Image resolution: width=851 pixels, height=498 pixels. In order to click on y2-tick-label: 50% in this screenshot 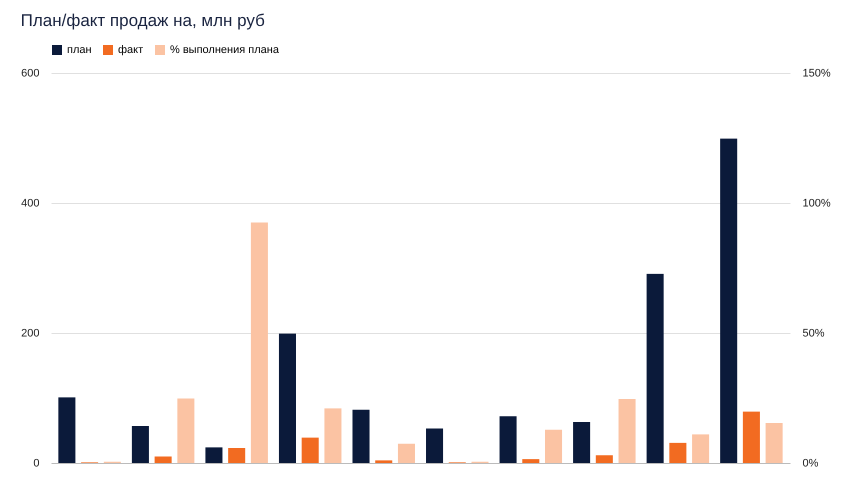, I will do `click(813, 334)`.